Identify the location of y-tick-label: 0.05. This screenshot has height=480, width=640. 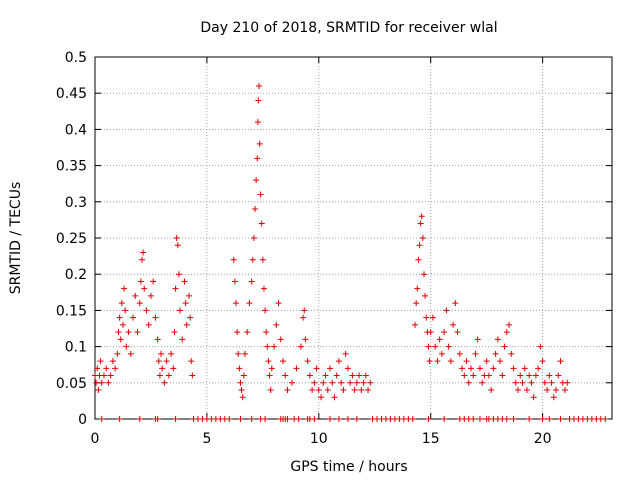
(71, 384).